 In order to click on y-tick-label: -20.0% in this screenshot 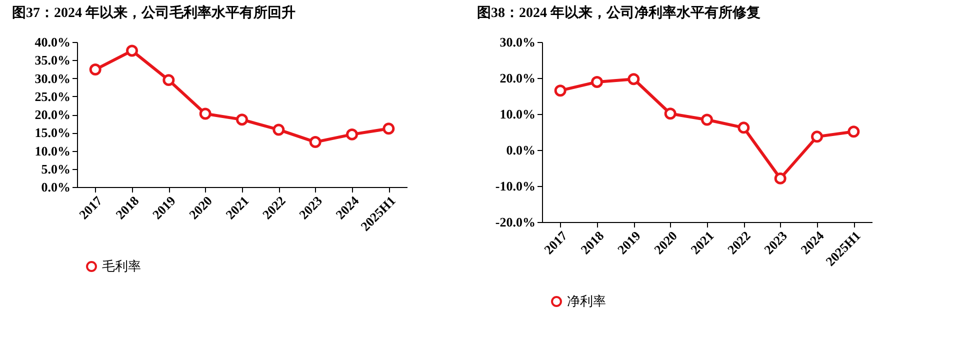, I will do `click(515, 222)`.